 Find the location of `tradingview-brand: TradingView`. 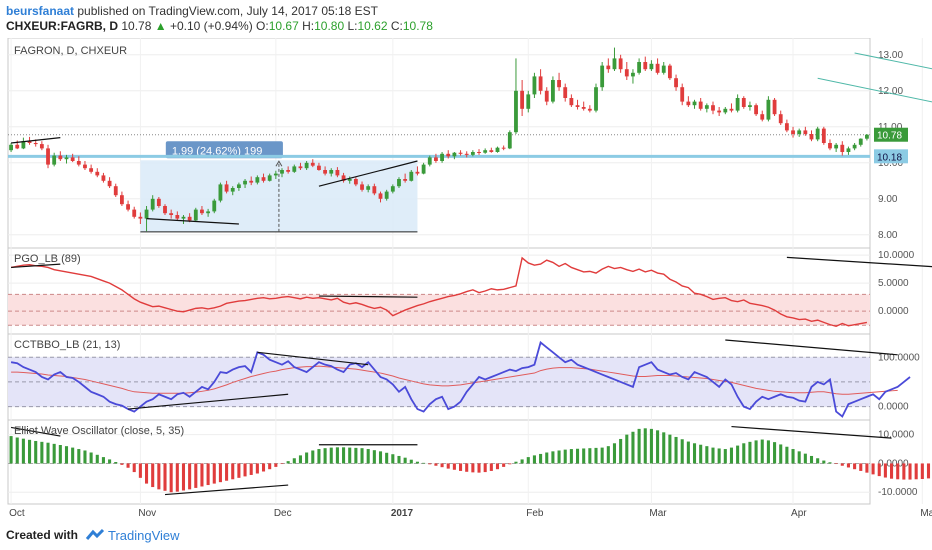

tradingview-brand: TradingView is located at coordinates (144, 535).